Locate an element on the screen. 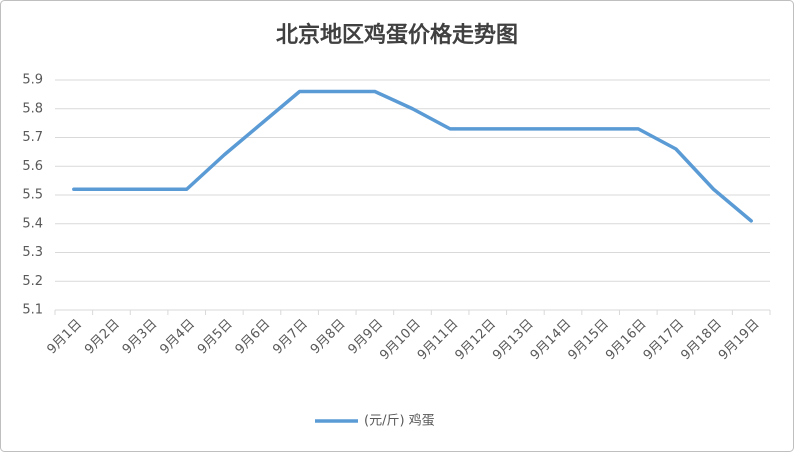 This screenshot has height=456, width=794. y-tick-label: 5.4 is located at coordinates (32, 223).